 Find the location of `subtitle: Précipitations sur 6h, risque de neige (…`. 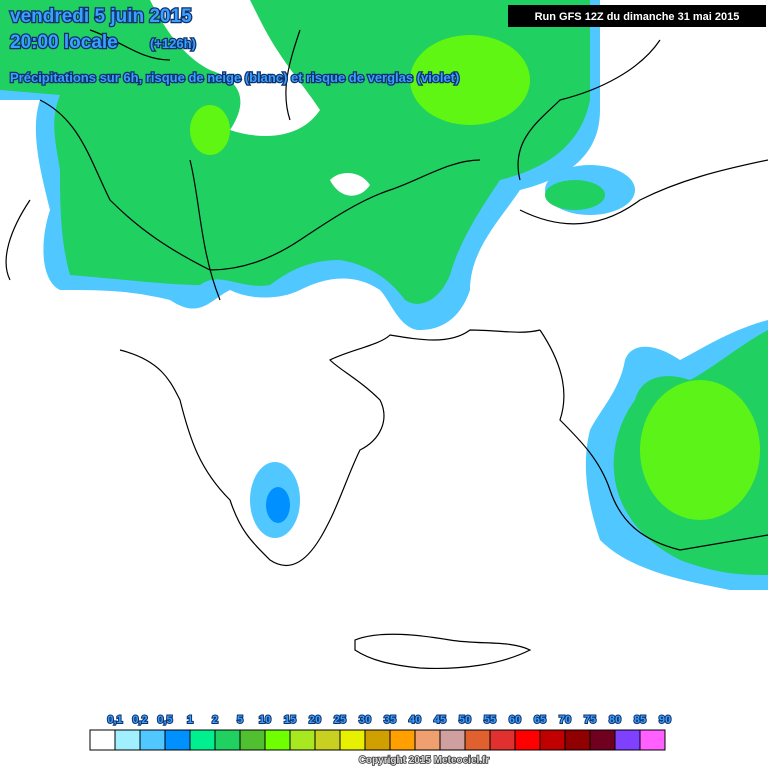

subtitle: Précipitations sur 6h, risque de neige (… is located at coordinates (234, 77).